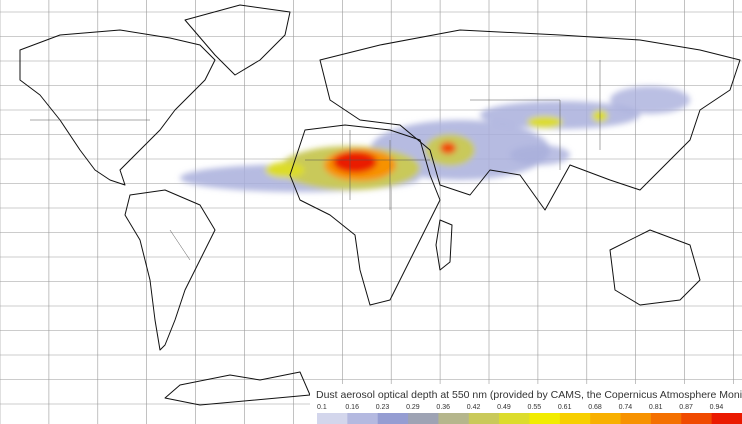 The image size is (742, 424). What do you see at coordinates (686, 407) in the screenshot?
I see `colorbar-label: 0.87` at bounding box center [686, 407].